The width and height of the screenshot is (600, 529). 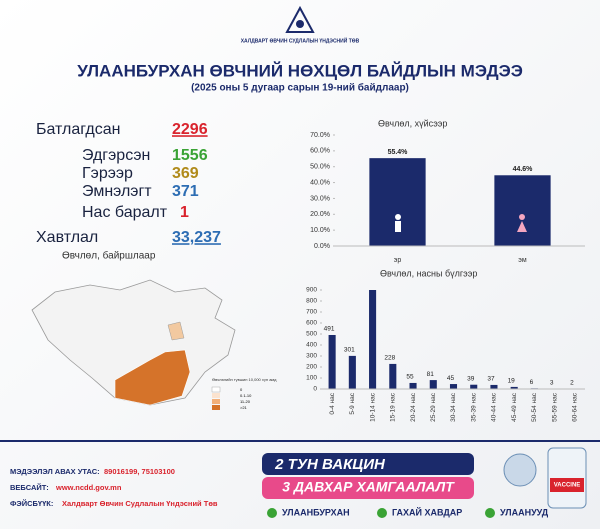 I want to click on x-tick-label: эм, so click(x=522, y=260).